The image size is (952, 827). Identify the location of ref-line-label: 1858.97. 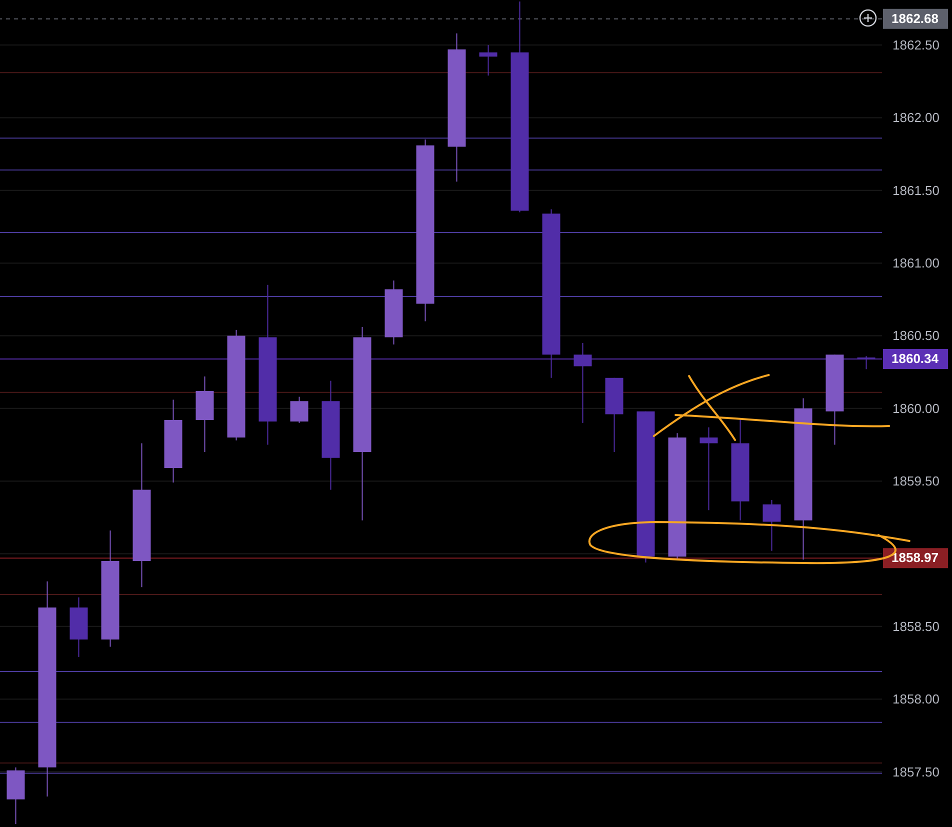
(915, 558).